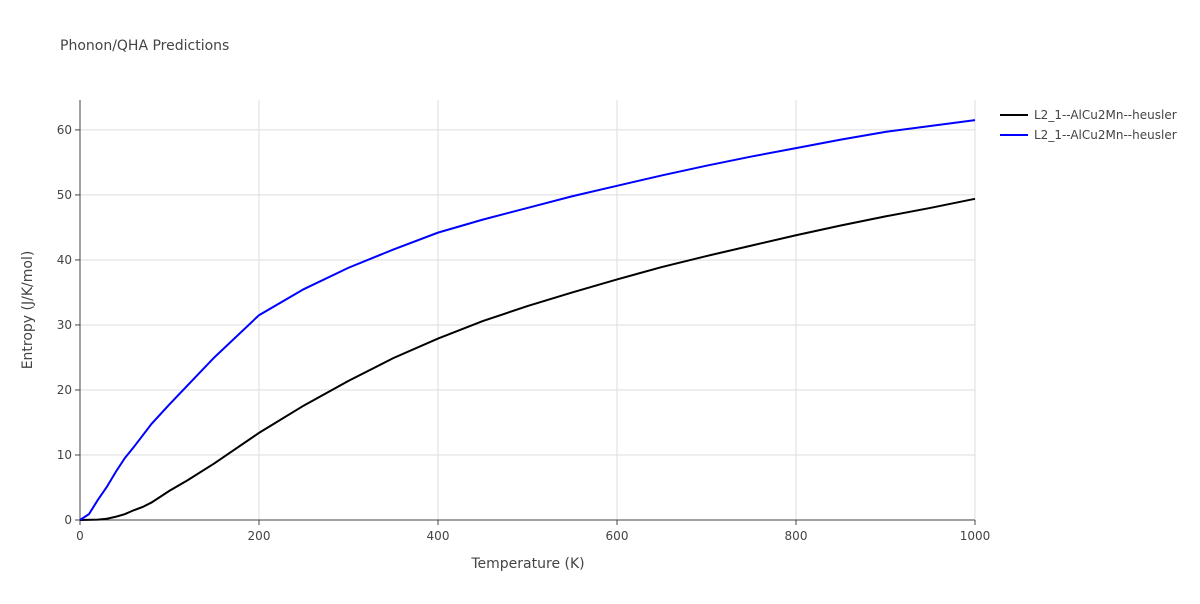  What do you see at coordinates (64, 325) in the screenshot?
I see `y-tick-label: 30` at bounding box center [64, 325].